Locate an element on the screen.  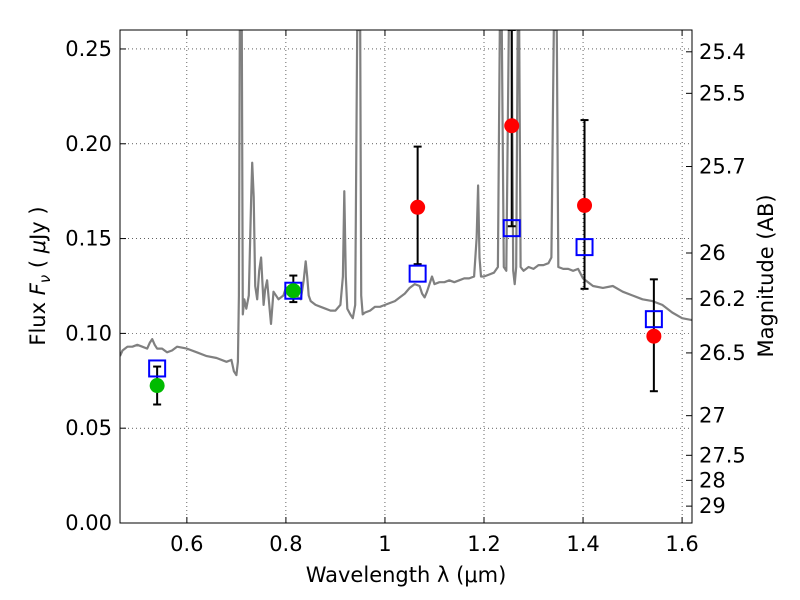
x-tick-label: 1.2 is located at coordinates (483, 544).